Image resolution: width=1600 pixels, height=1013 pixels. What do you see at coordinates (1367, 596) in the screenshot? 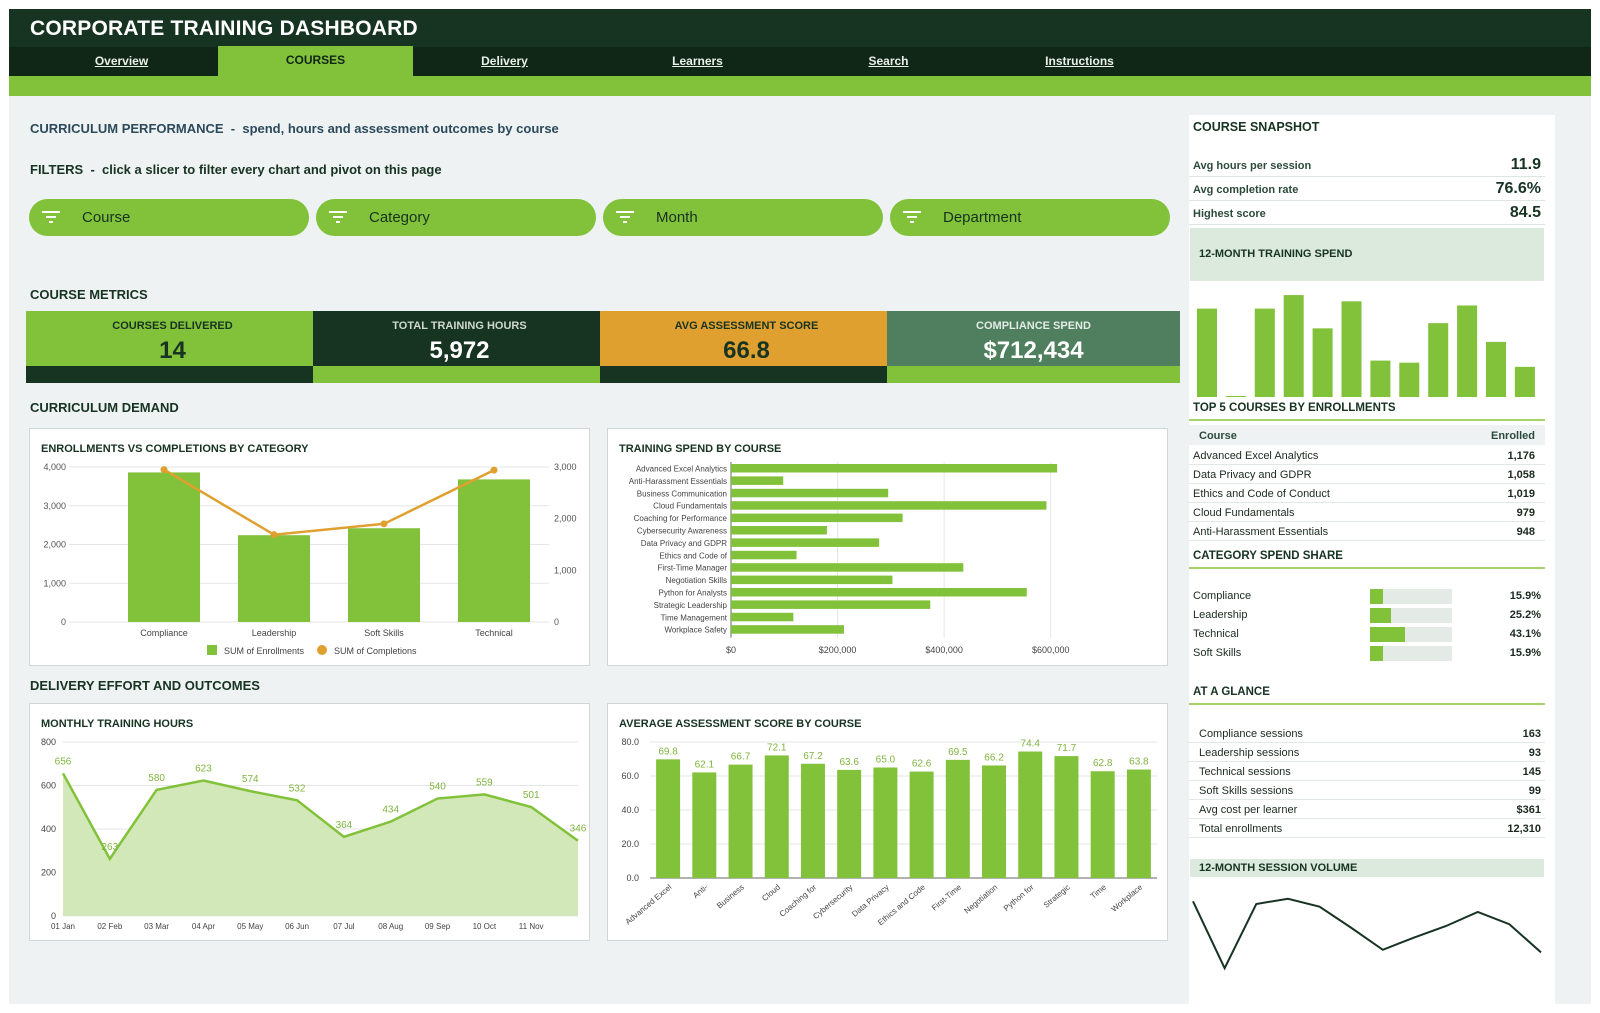
I see `share-row: Compliance 15.9%` at bounding box center [1367, 596].